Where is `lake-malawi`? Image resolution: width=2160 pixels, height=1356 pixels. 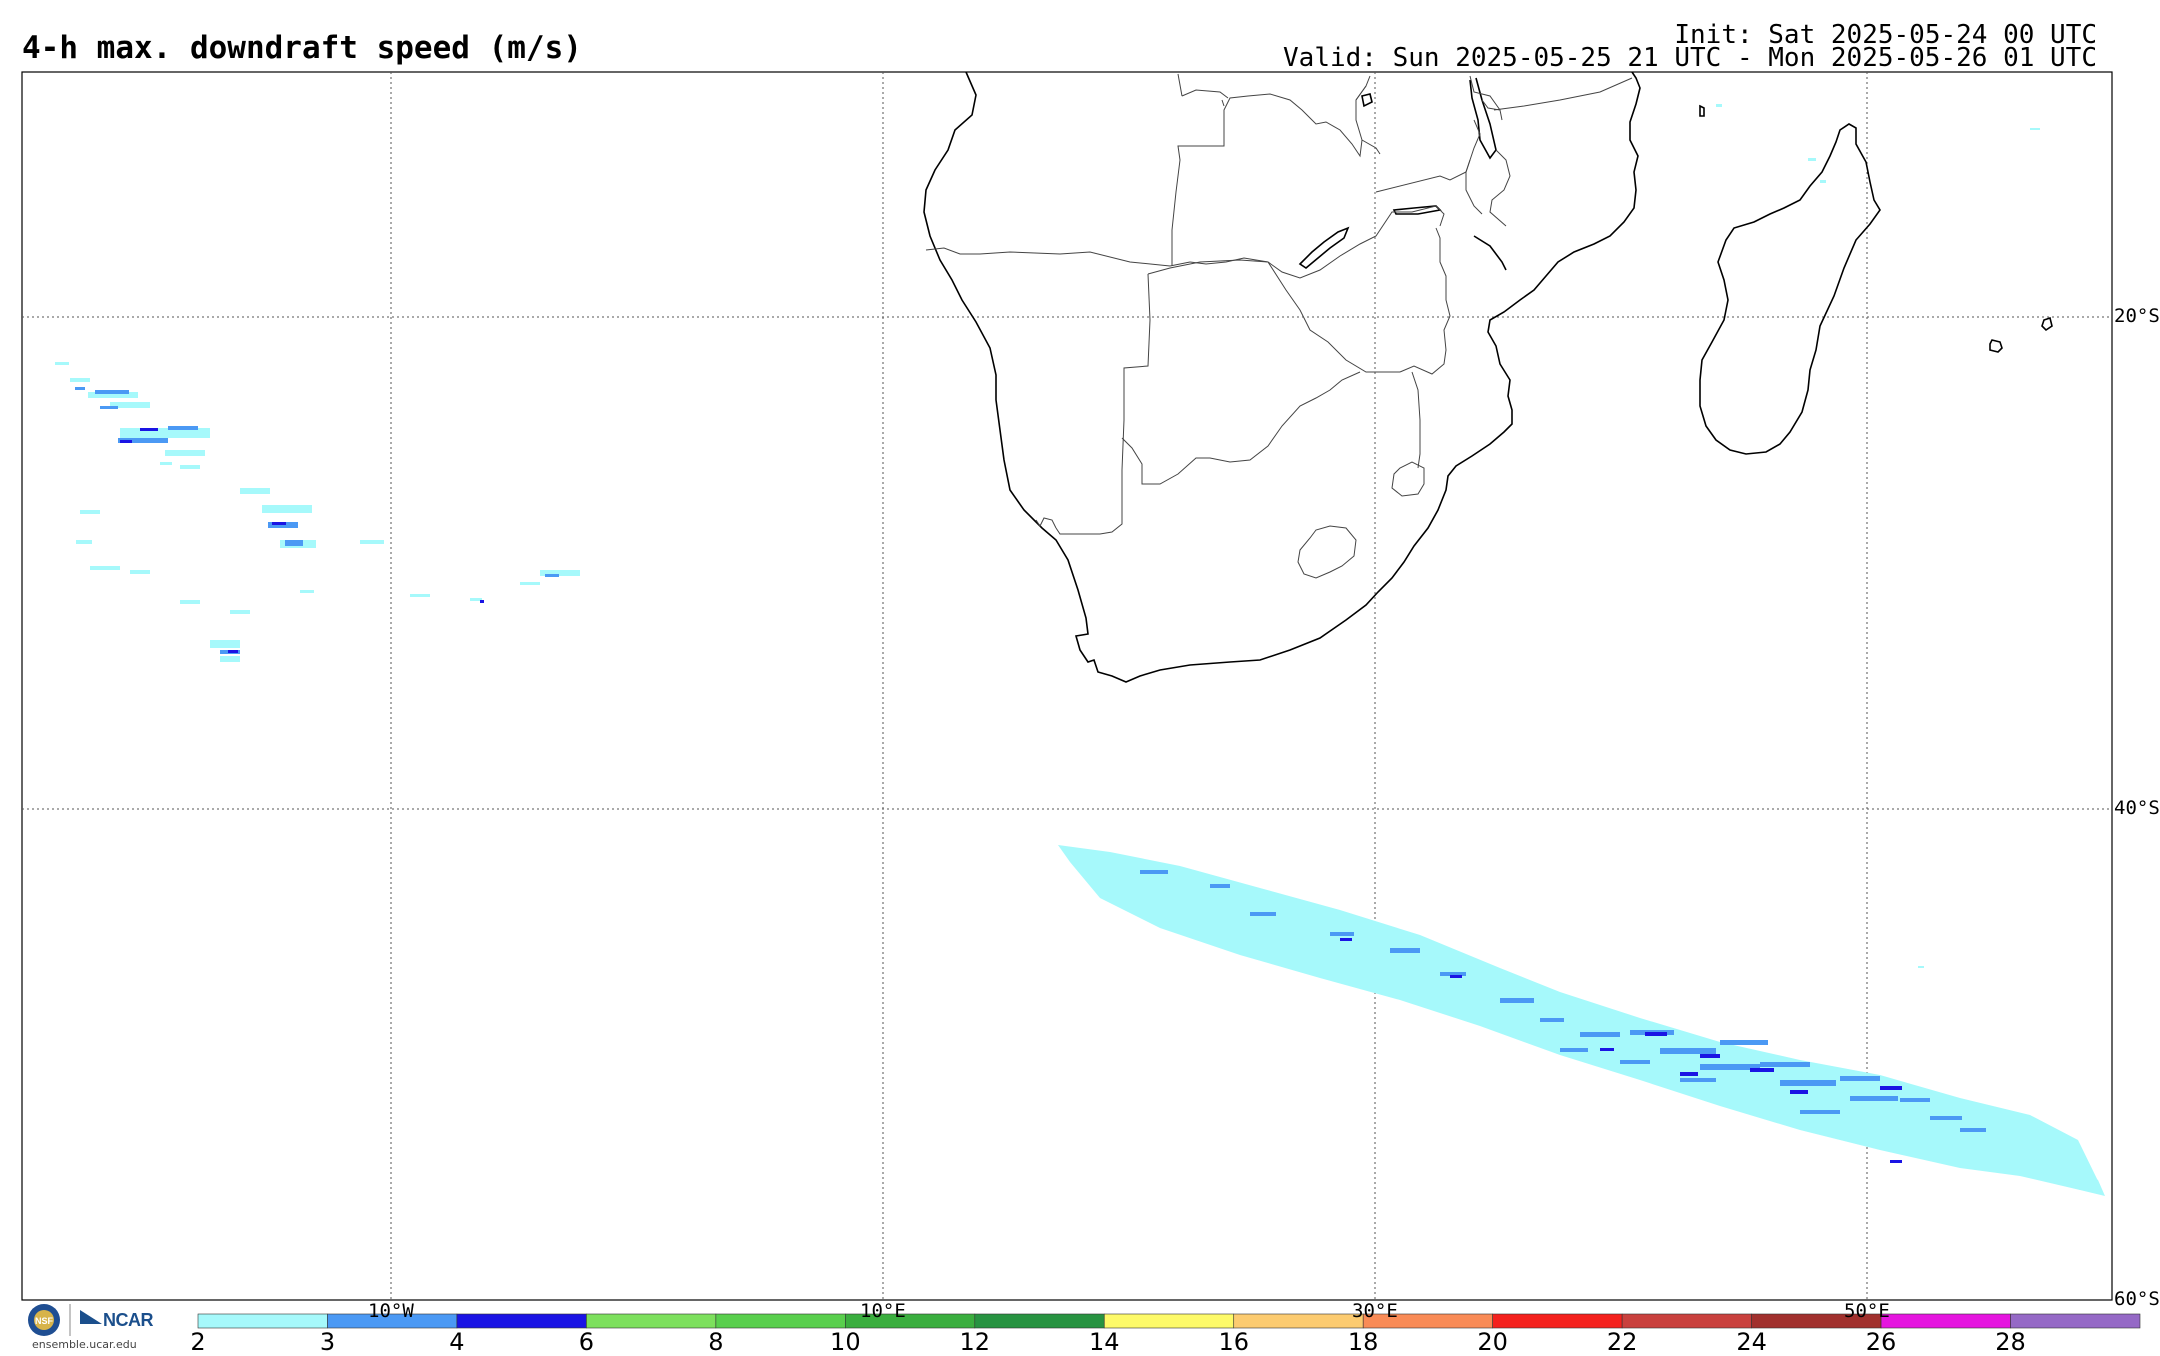 lake-malawi is located at coordinates (1483, 118).